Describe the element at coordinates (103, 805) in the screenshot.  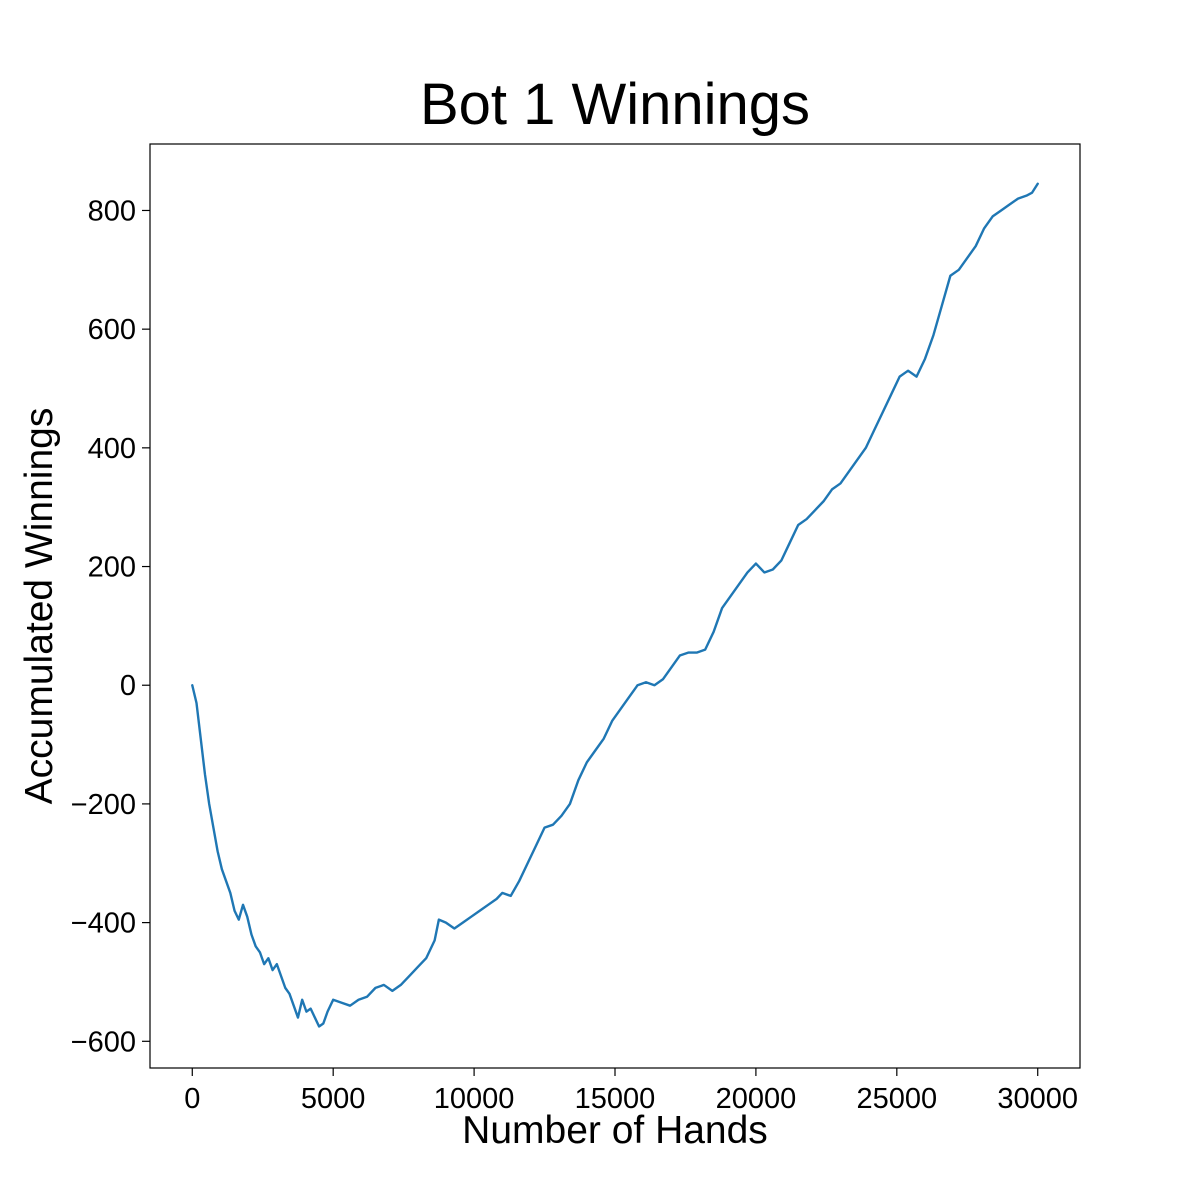
I see `y-tick-label: −200` at that location.